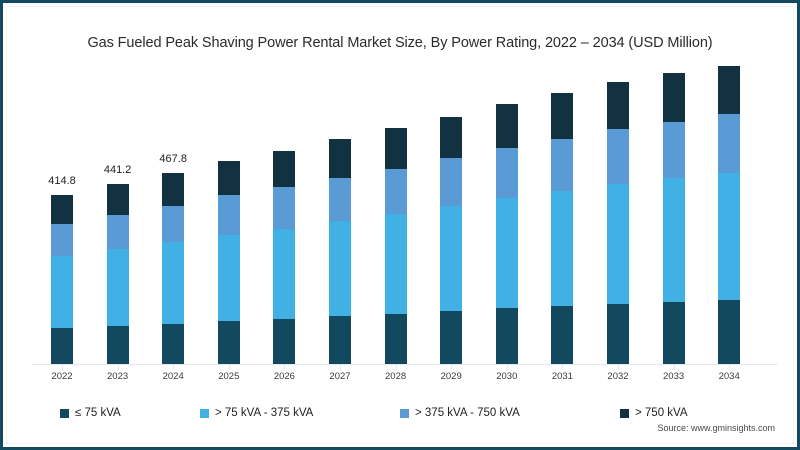 This screenshot has height=450, width=800. I want to click on x-axis-line, so click(405, 364).